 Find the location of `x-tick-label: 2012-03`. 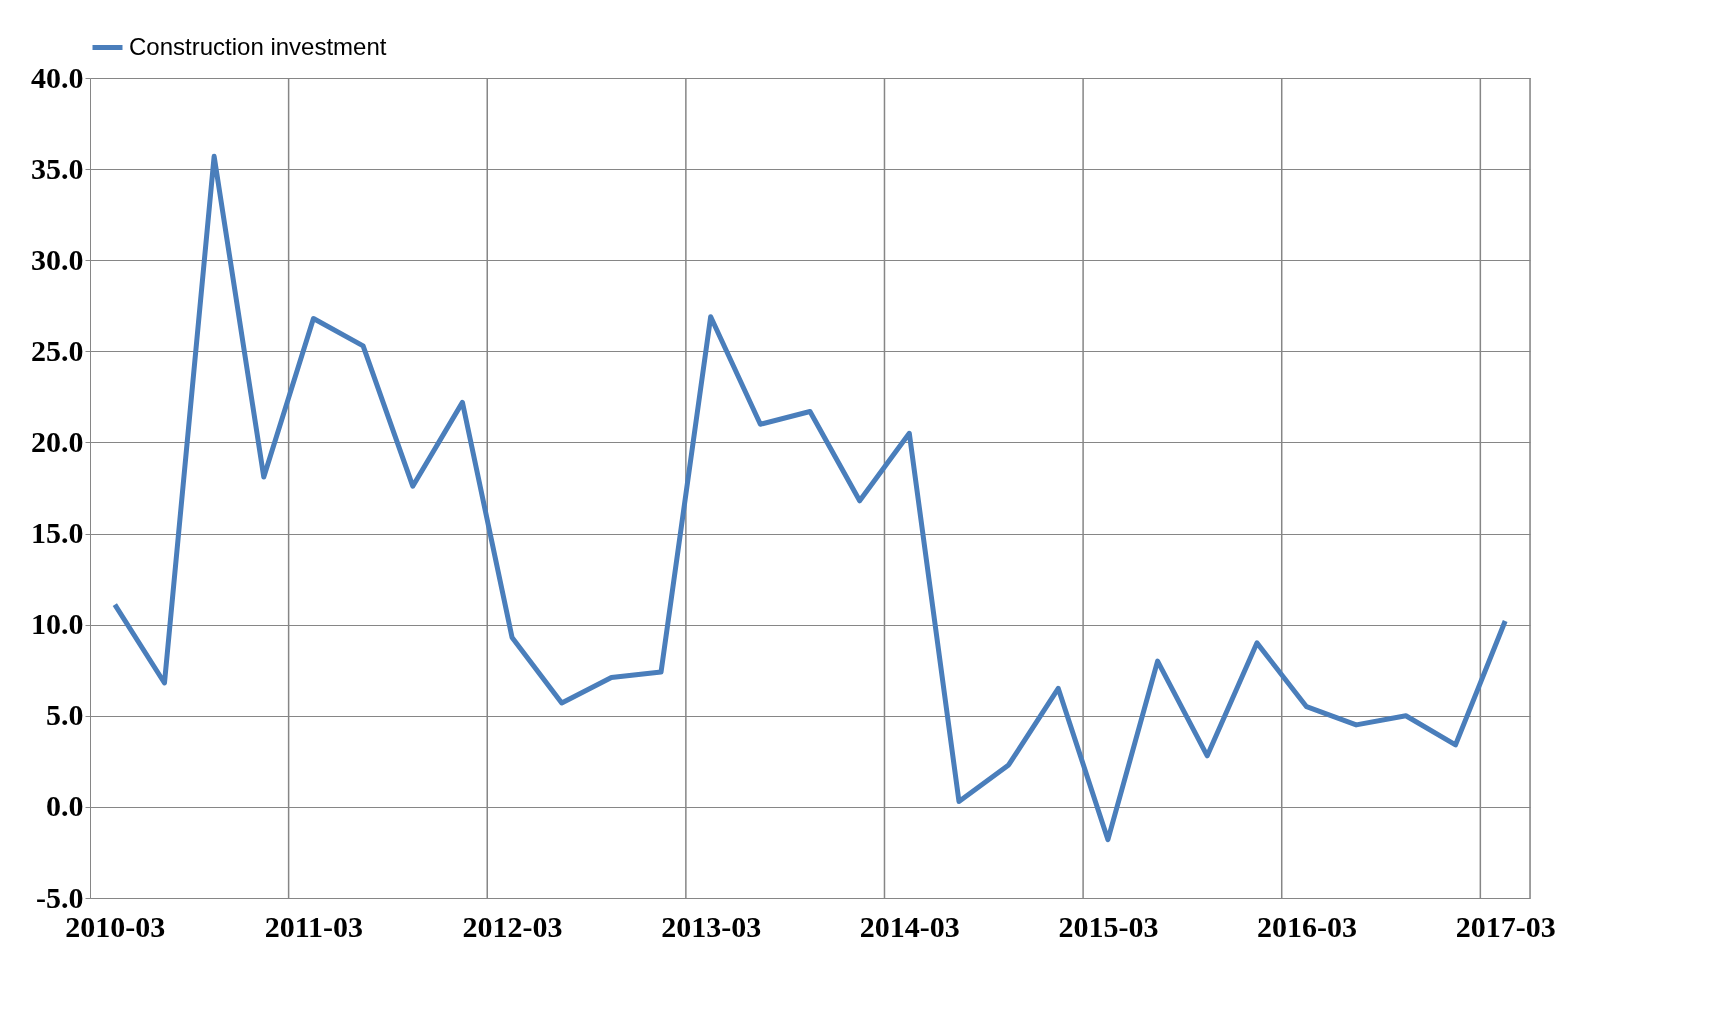

x-tick-label: 2012-03 is located at coordinates (512, 926).